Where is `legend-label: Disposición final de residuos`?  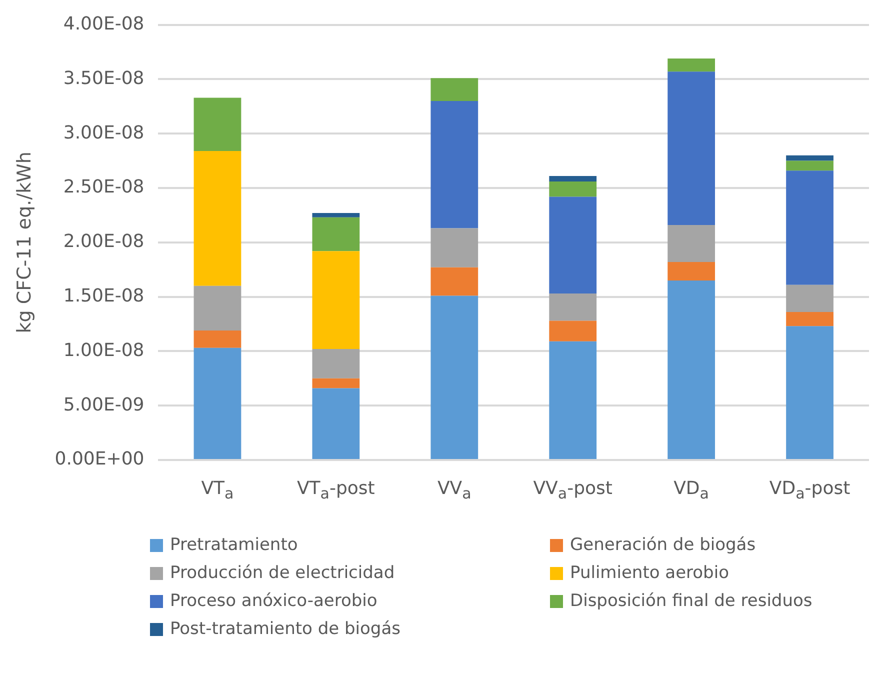 legend-label: Disposición final de residuos is located at coordinates (691, 601).